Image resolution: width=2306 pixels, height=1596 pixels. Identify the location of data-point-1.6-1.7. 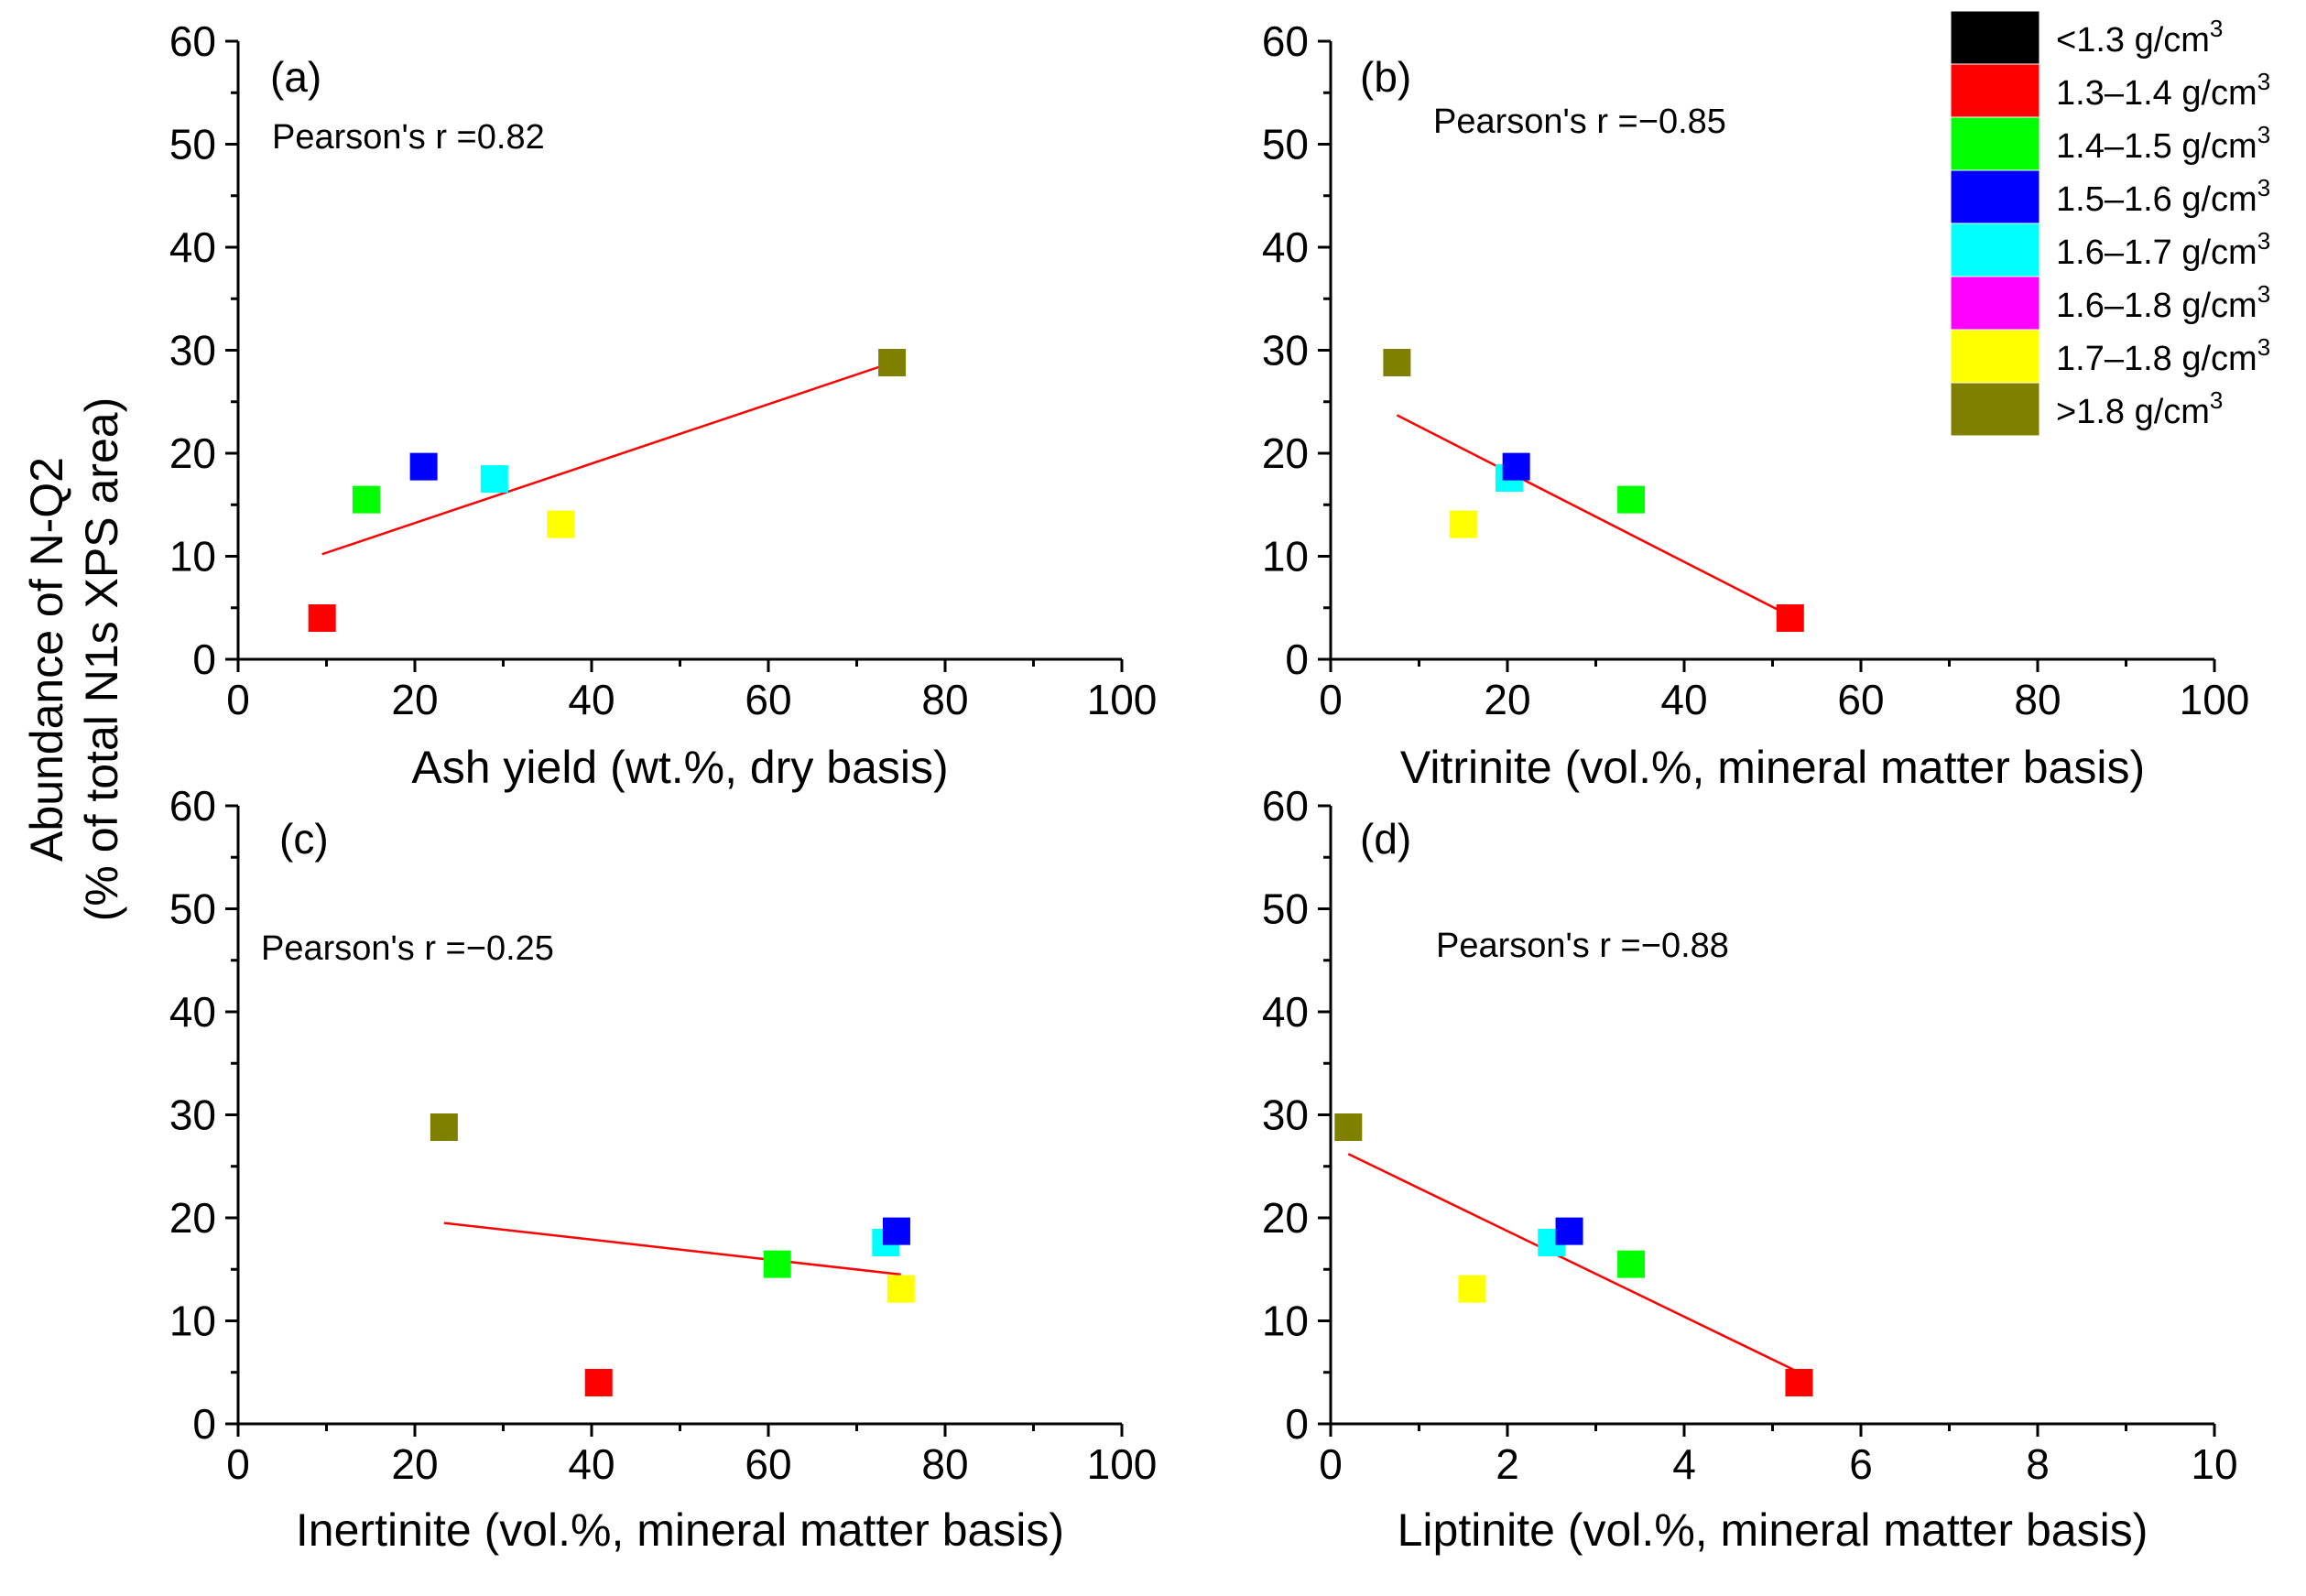
(494, 479).